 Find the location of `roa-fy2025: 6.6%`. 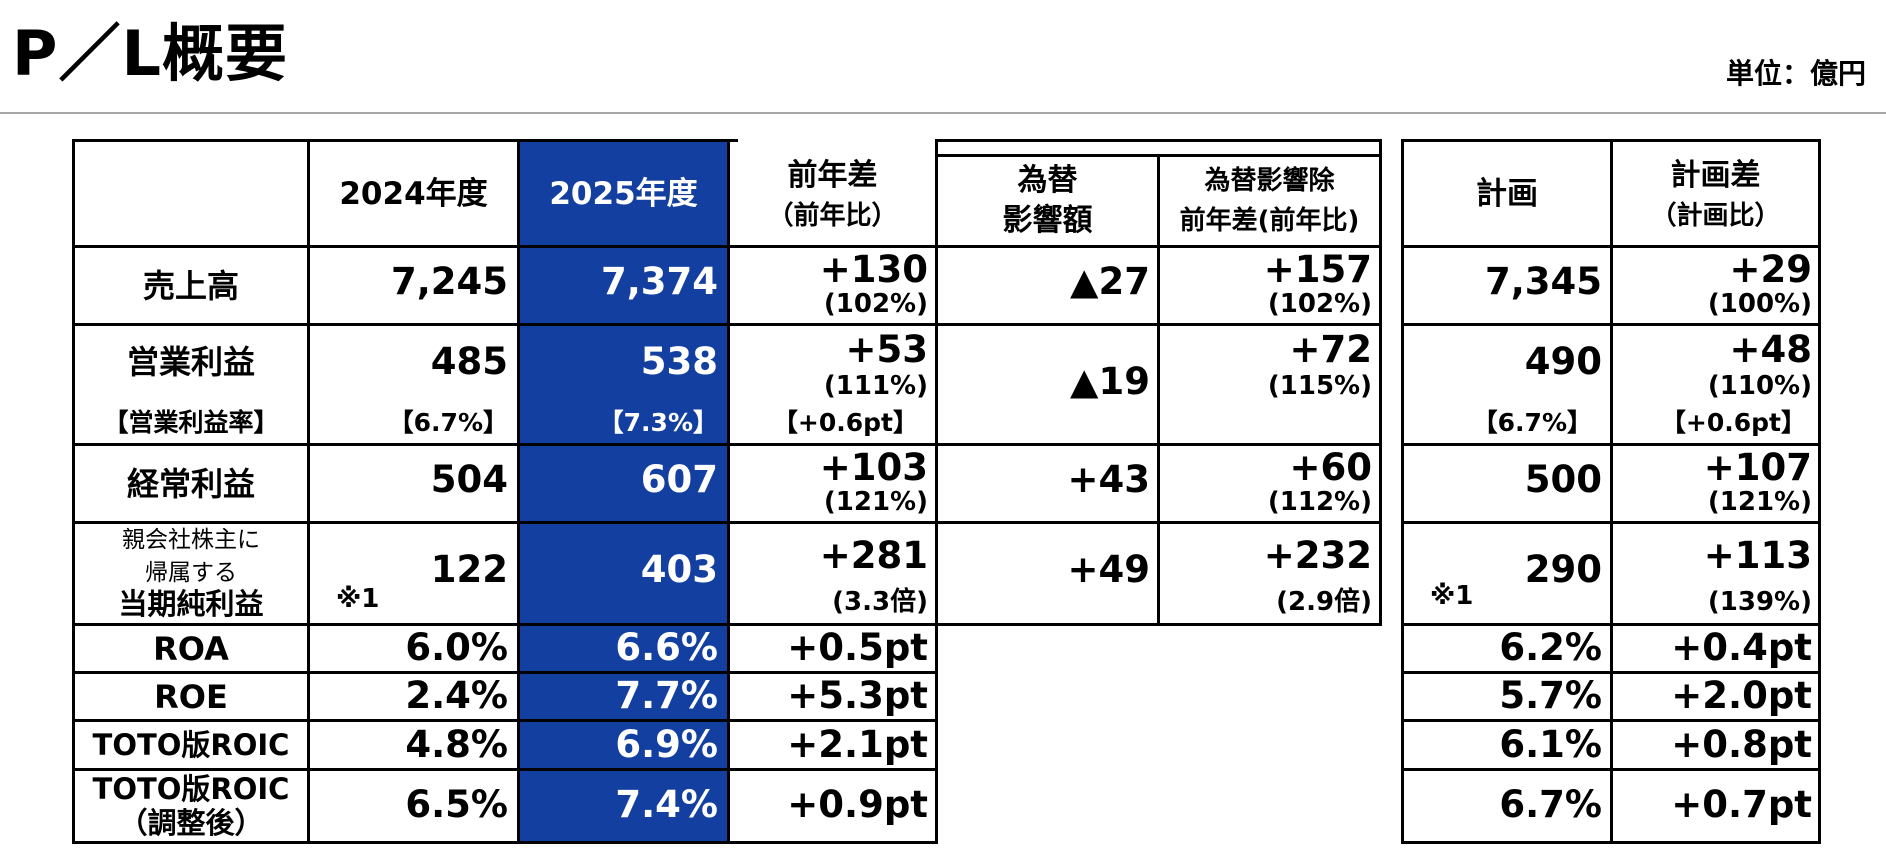

roa-fy2025: 6.6% is located at coordinates (666, 647).